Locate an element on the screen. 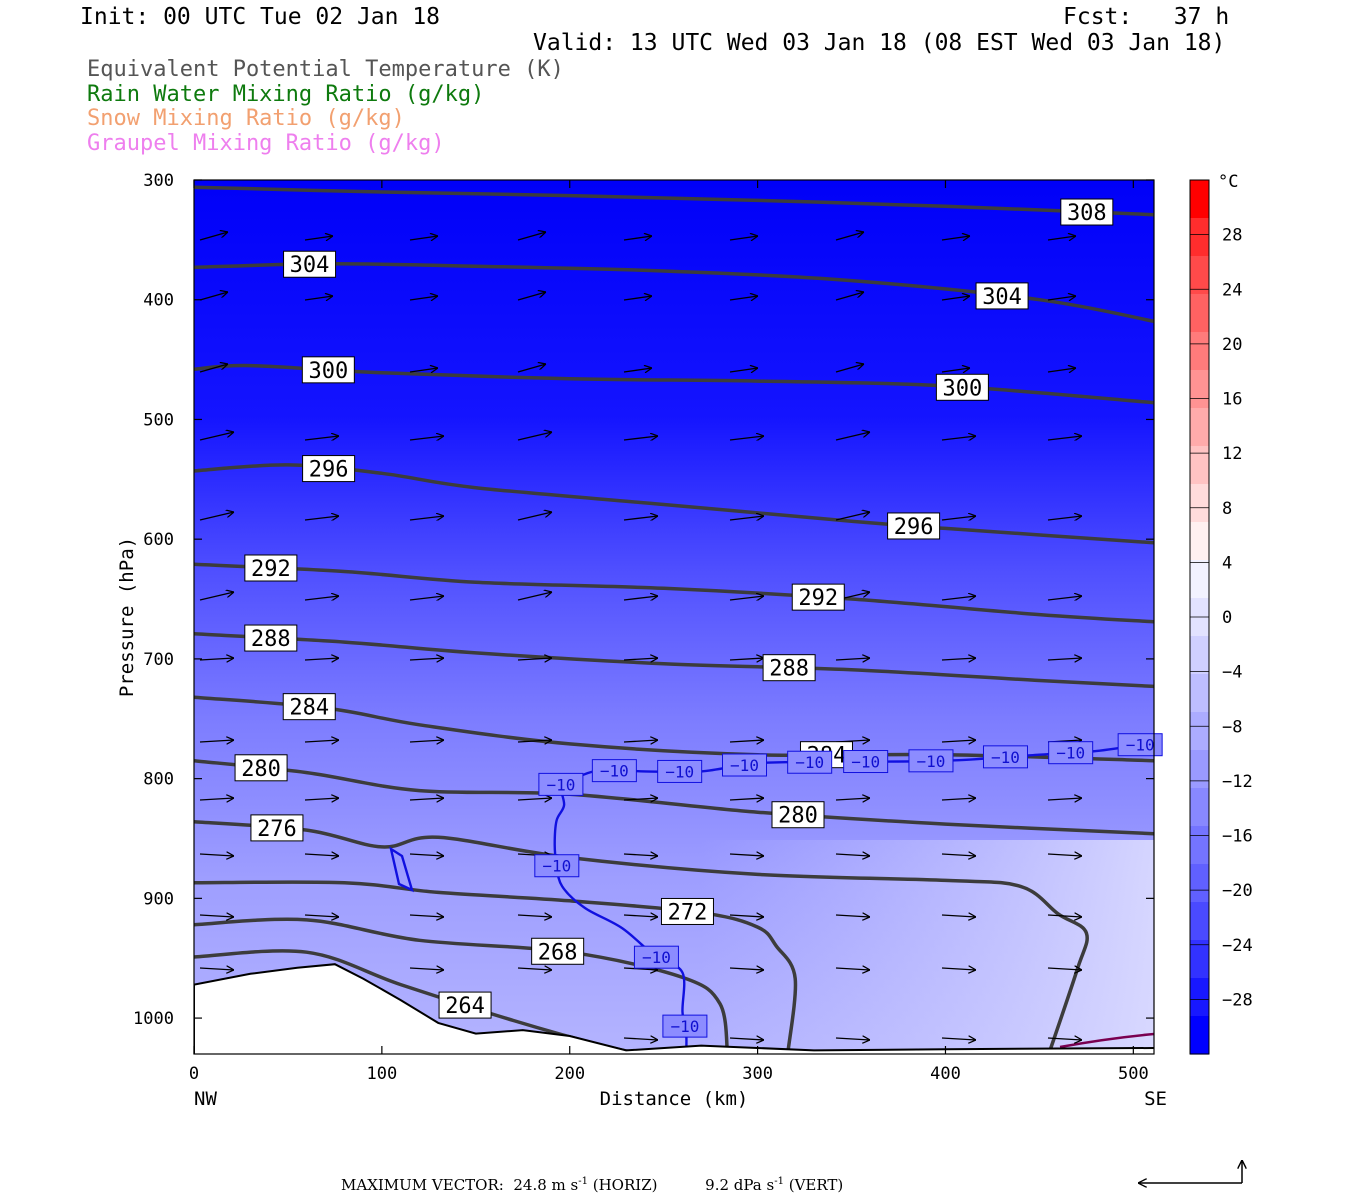 This screenshot has width=1350, height=1200. colorbar-tick-label: −24 is located at coordinates (1237, 946).